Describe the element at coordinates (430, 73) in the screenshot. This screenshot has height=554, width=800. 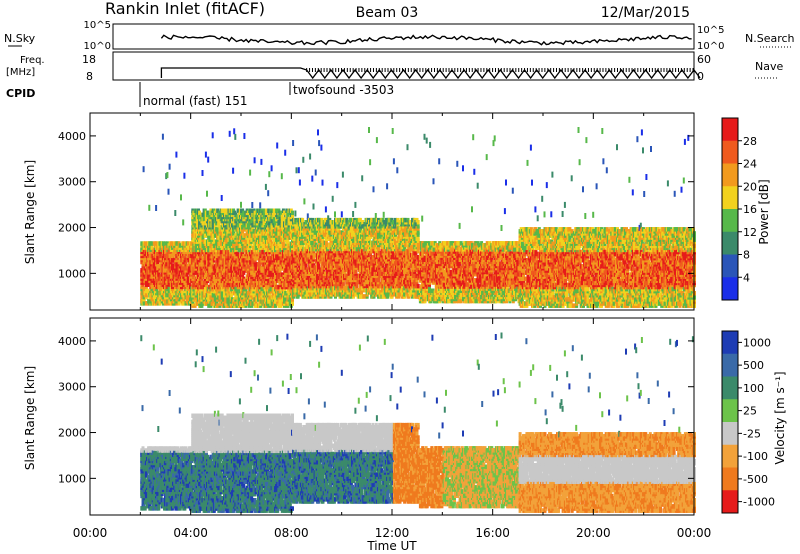
I see `freq-line` at that location.